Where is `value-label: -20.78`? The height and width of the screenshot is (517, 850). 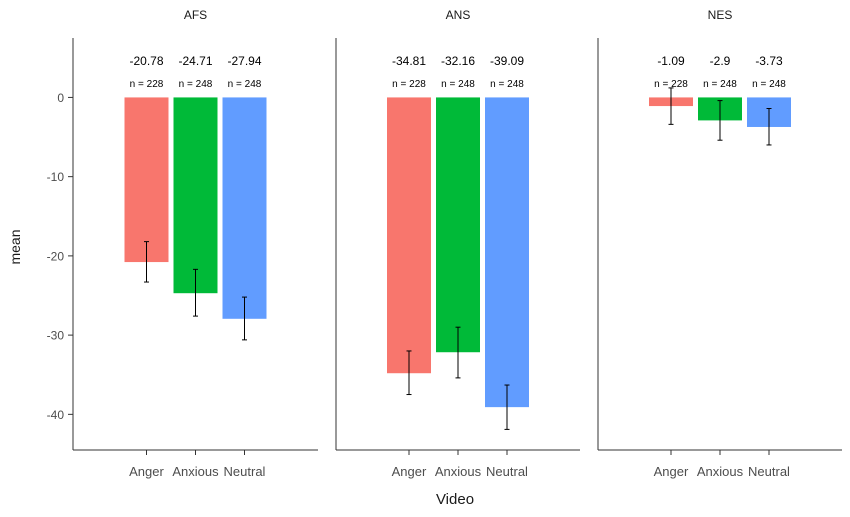 value-label: -20.78 is located at coordinates (146, 61).